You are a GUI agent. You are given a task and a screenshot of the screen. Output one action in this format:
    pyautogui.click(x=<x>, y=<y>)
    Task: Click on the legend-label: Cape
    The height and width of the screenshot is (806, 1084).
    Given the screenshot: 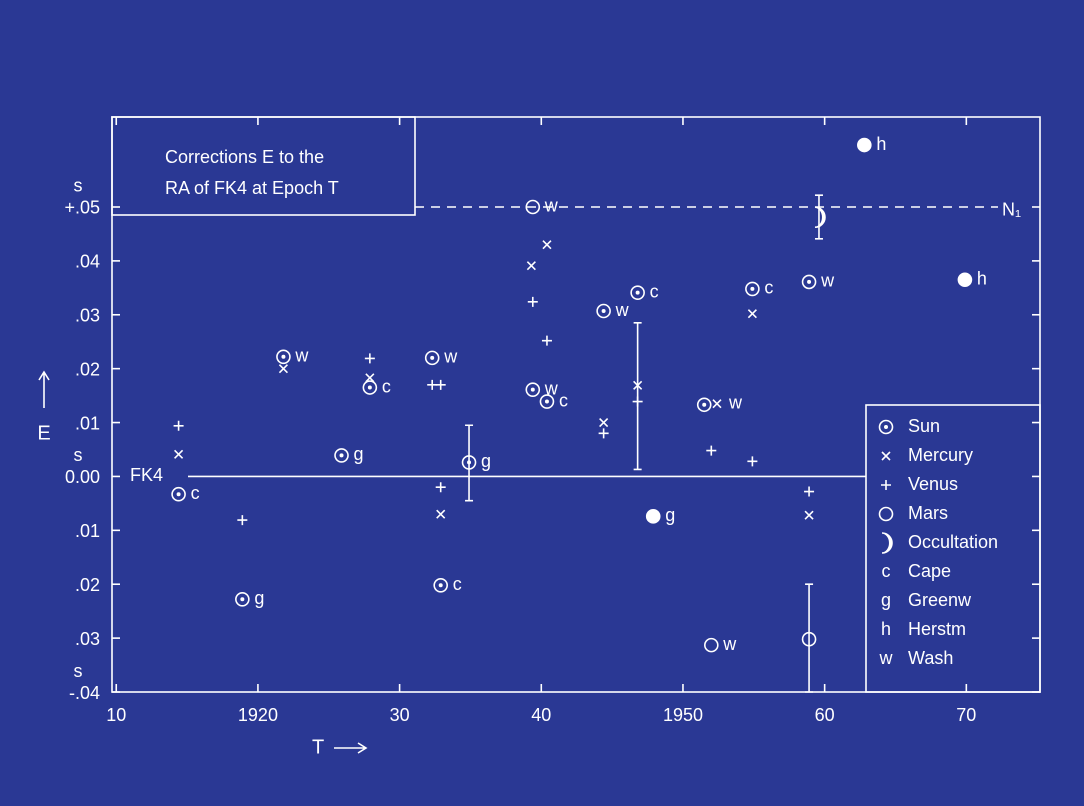 What is the action you would take?
    pyautogui.click(x=929, y=571)
    